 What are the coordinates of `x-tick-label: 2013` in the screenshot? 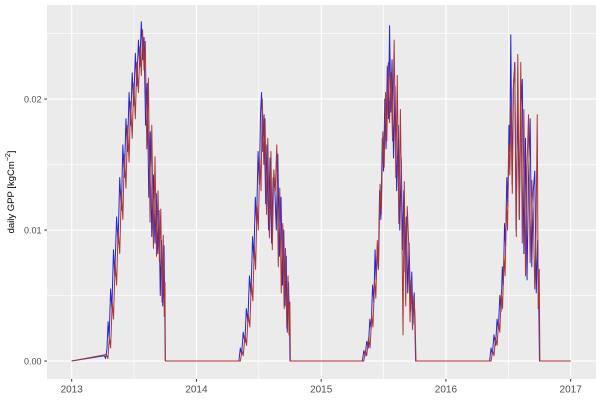 It's located at (72, 390).